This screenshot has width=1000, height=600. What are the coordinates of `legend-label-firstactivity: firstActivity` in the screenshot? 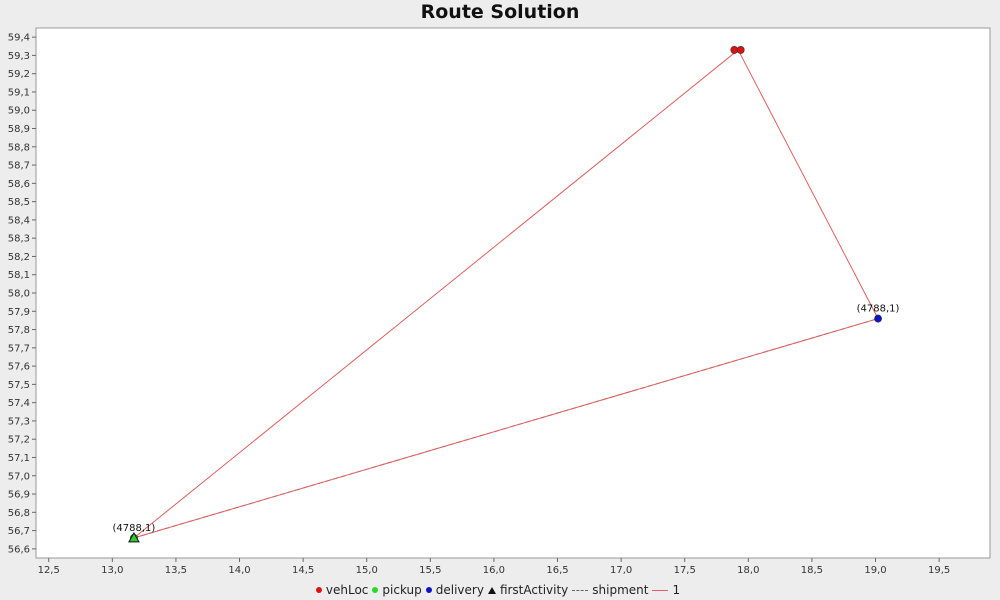 It's located at (534, 590).